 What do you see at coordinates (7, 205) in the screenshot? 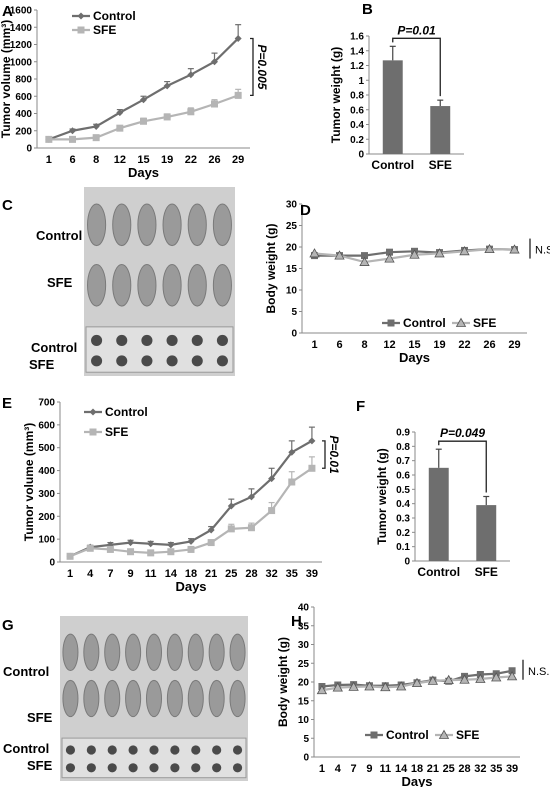
I see `panel-letter: C` at bounding box center [7, 205].